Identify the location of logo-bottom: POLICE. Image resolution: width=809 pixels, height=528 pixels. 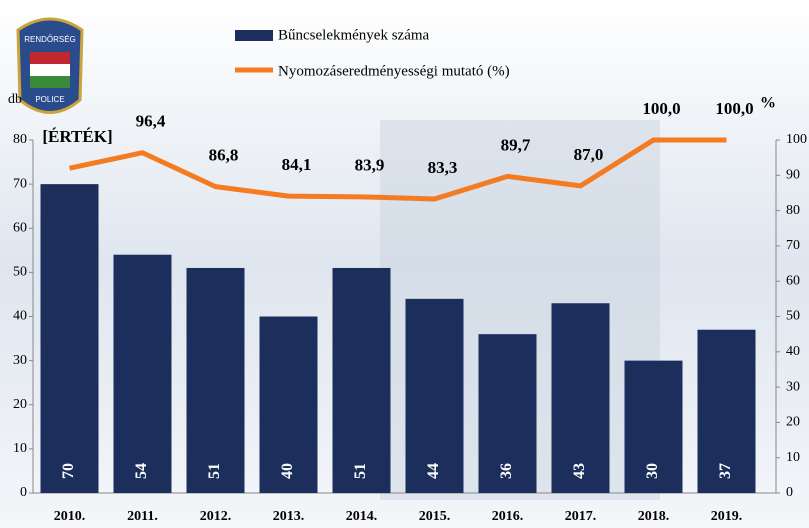
(49, 99).